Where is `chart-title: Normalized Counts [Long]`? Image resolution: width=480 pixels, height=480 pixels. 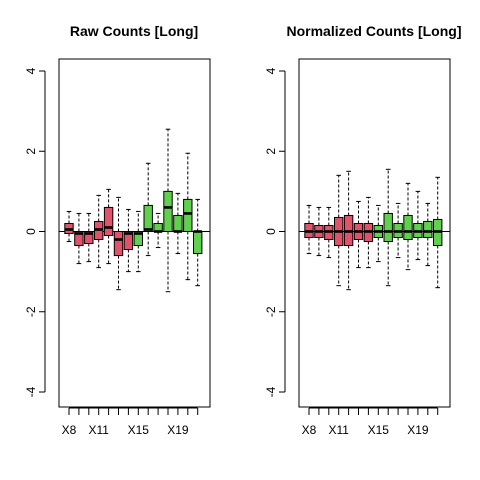
chart-title: Normalized Counts [Long] is located at coordinates (374, 31).